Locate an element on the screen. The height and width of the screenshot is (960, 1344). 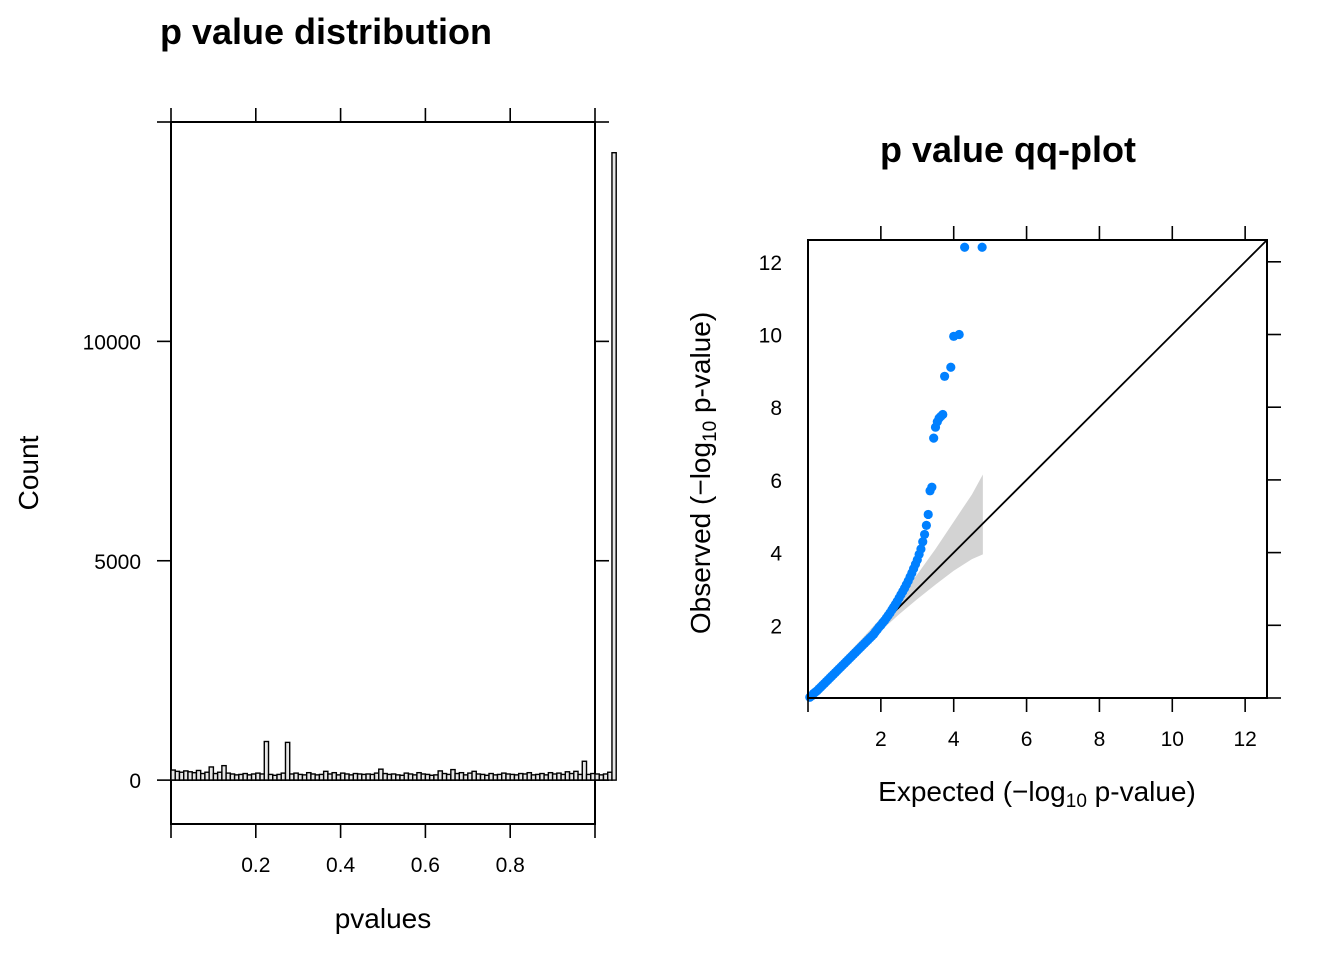
histogram-y-axis-label: Count is located at coordinates (28, 472).